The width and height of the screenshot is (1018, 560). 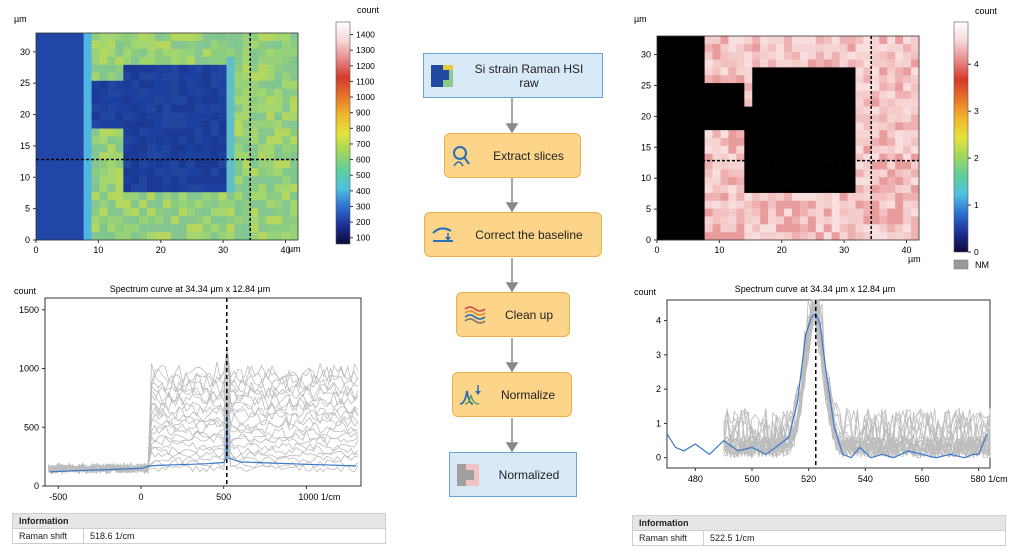 I want to click on right-raman-shift-key: Raman shift, so click(x=668, y=538).